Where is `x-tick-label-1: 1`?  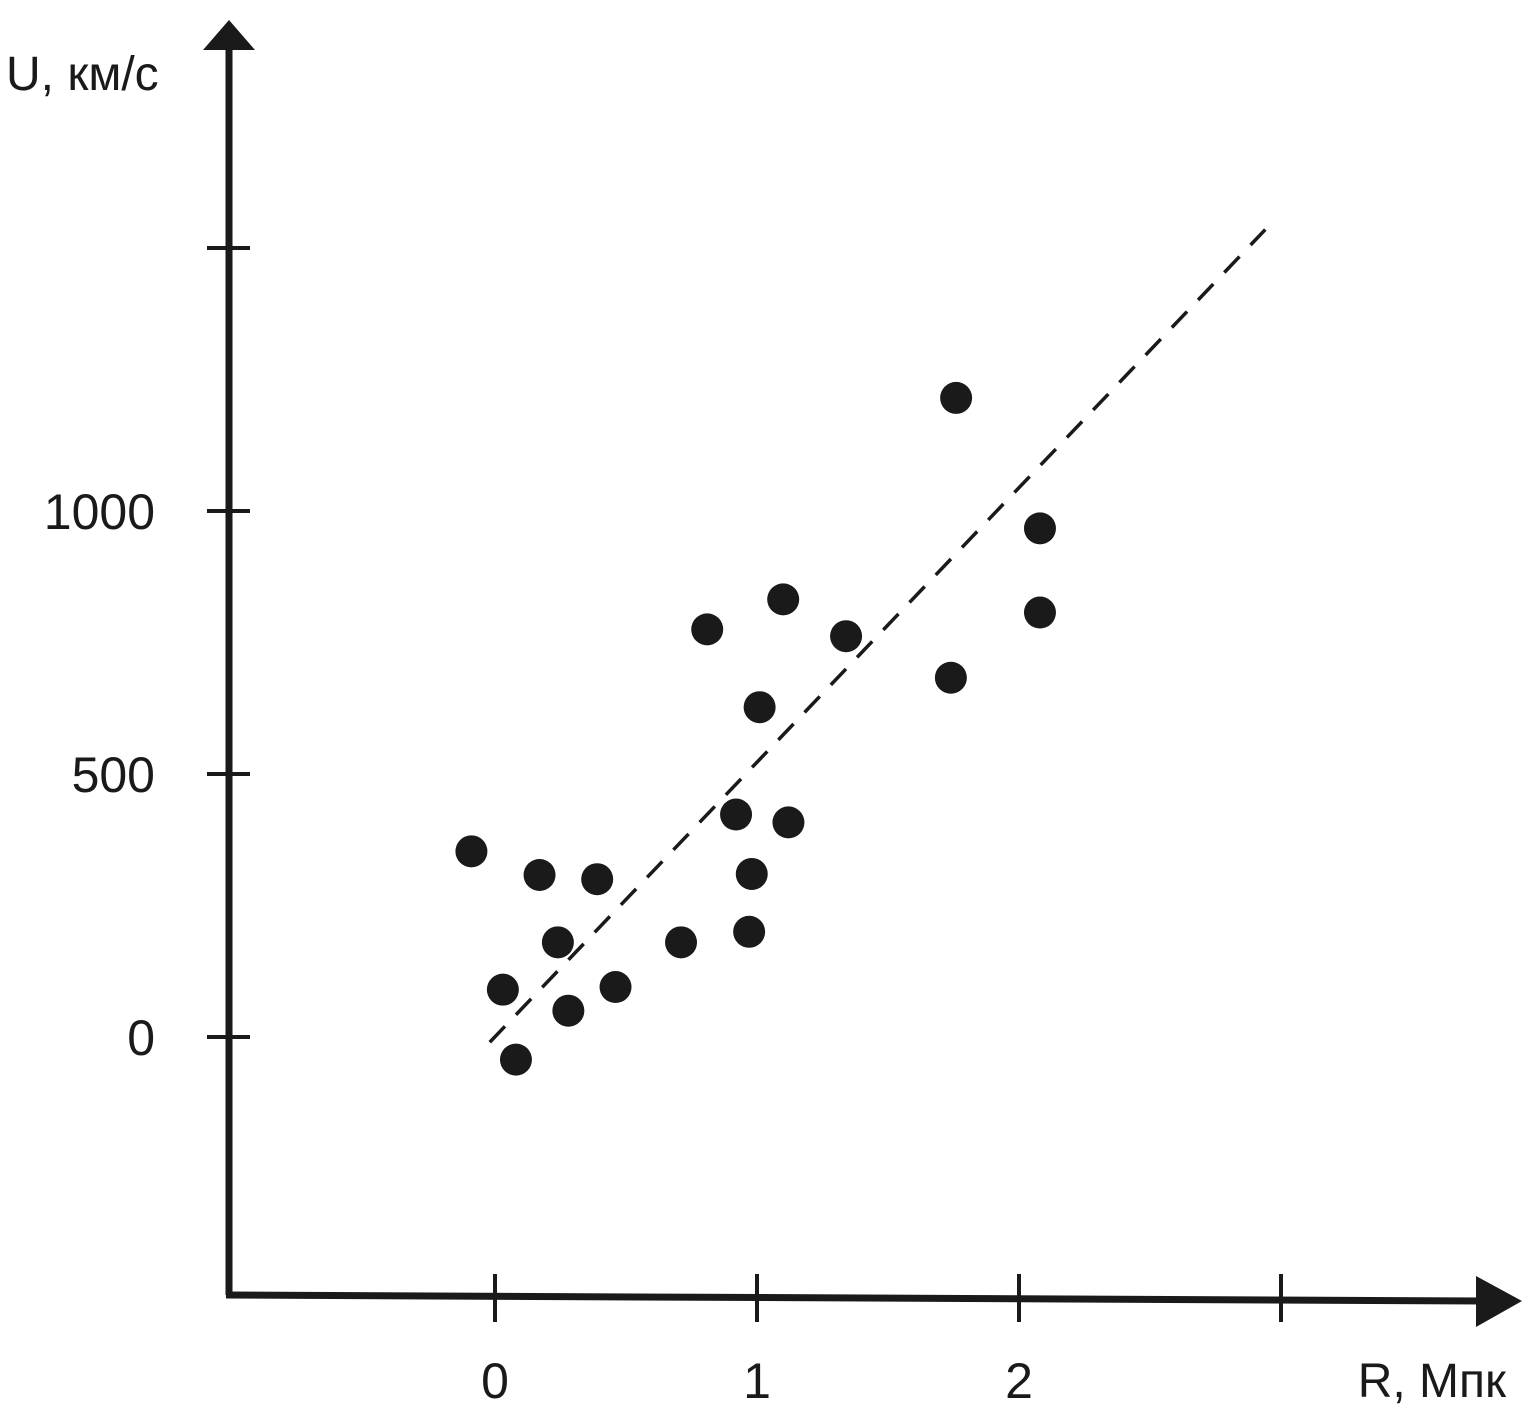 x-tick-label-1: 1 is located at coordinates (757, 1379).